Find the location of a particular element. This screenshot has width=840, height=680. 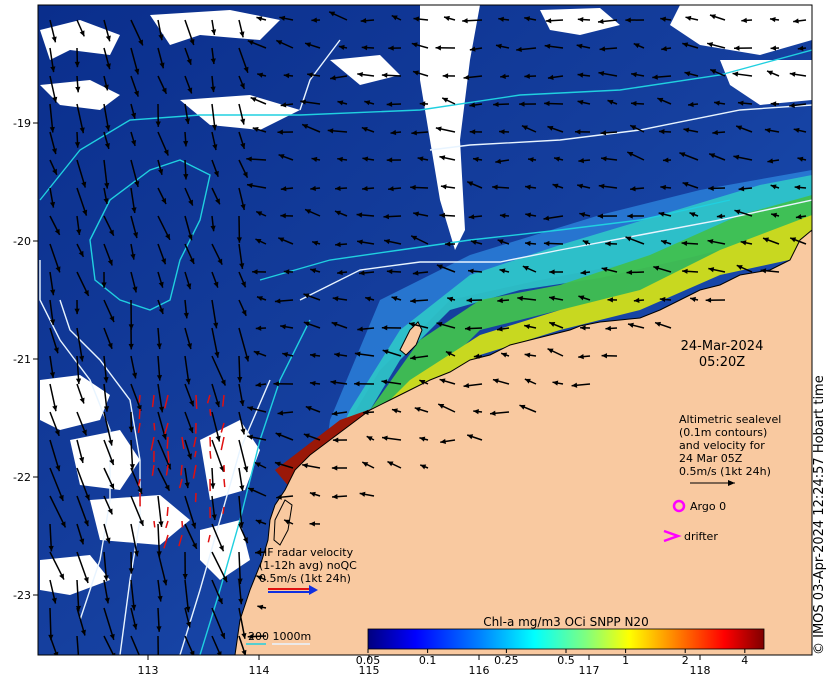

timestamp-date: 24-Mar-2024 is located at coordinates (722, 346).